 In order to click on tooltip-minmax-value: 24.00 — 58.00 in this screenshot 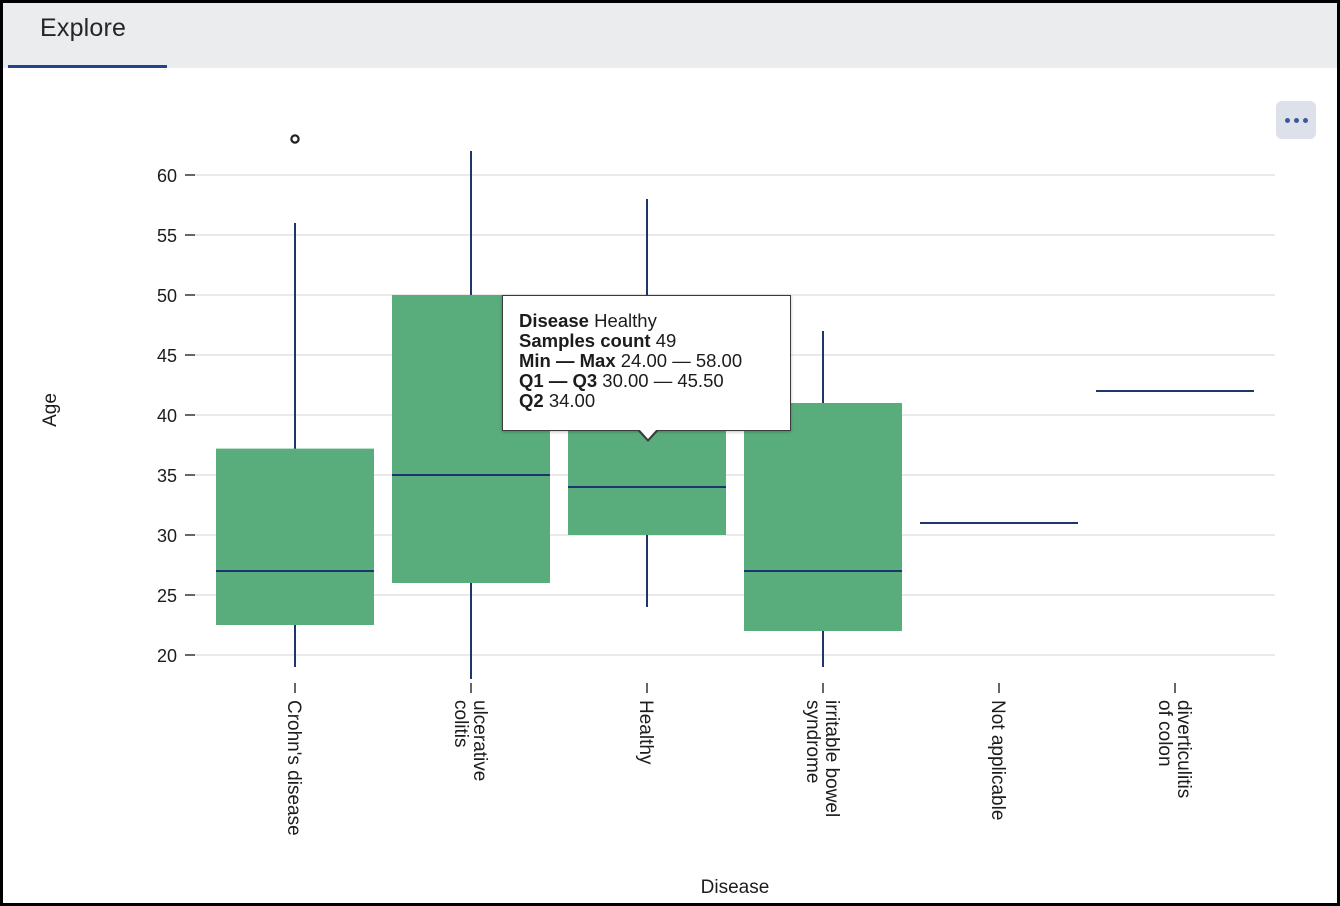, I will do `click(681, 360)`.